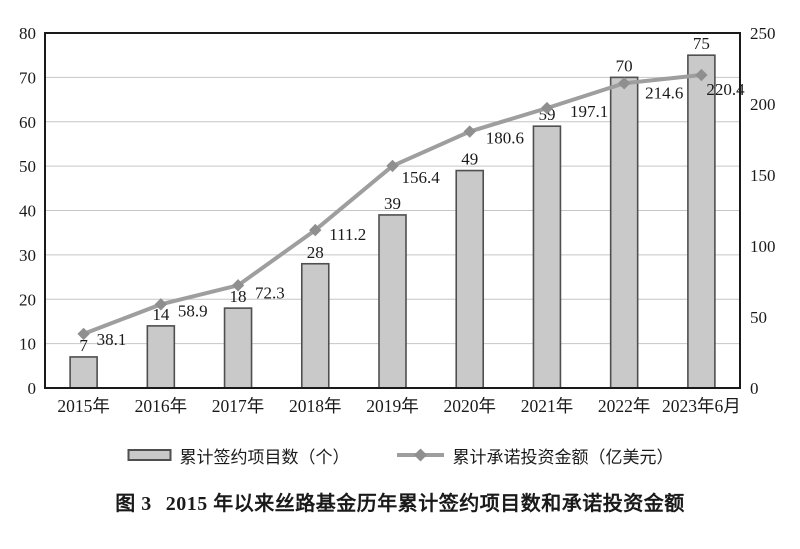 The width and height of the screenshot is (800, 549). I want to click on x-axis-label: 2015年, so click(83, 406).